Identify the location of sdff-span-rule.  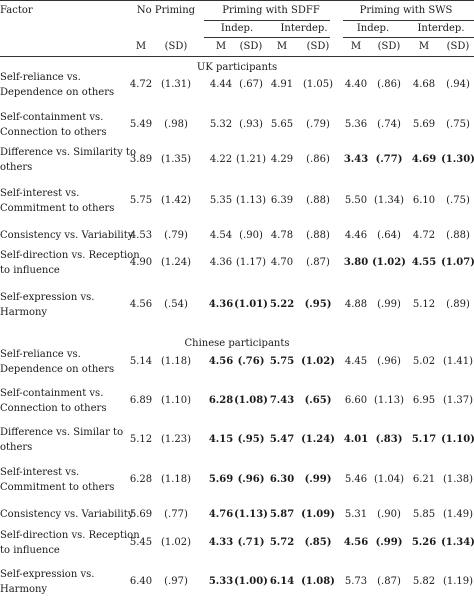
(267, 20).